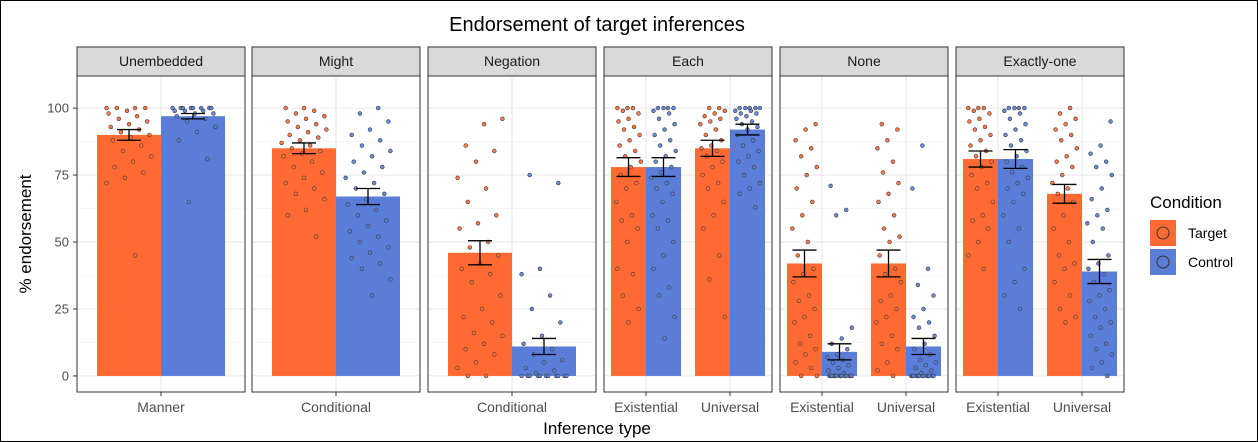 The height and width of the screenshot is (442, 1258). Describe the element at coordinates (62, 308) in the screenshot. I see `y-tick-label: 25` at that location.